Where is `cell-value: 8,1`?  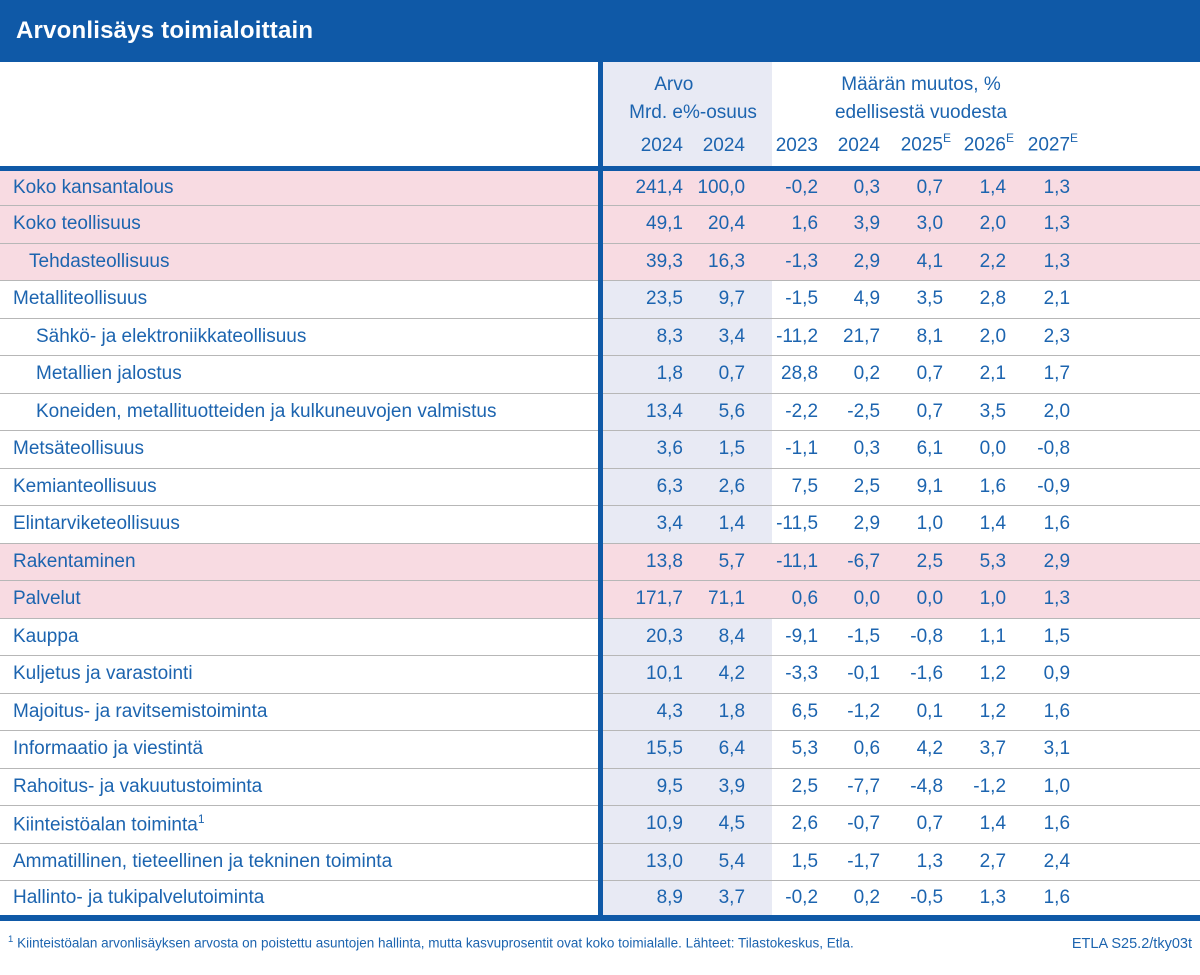
cell-value: 8,1 is located at coordinates (912, 336).